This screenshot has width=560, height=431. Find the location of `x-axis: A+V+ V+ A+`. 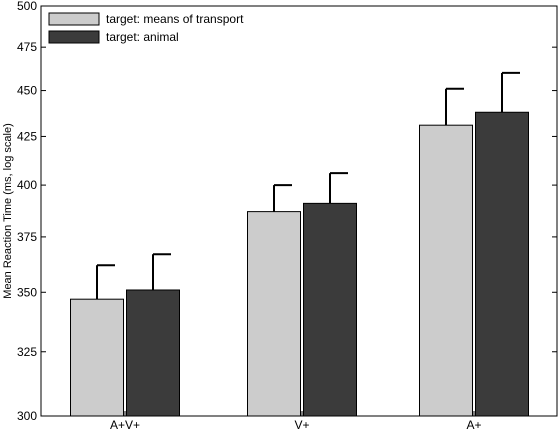

x-axis: A+V+ V+ A+ is located at coordinates (296, 421).